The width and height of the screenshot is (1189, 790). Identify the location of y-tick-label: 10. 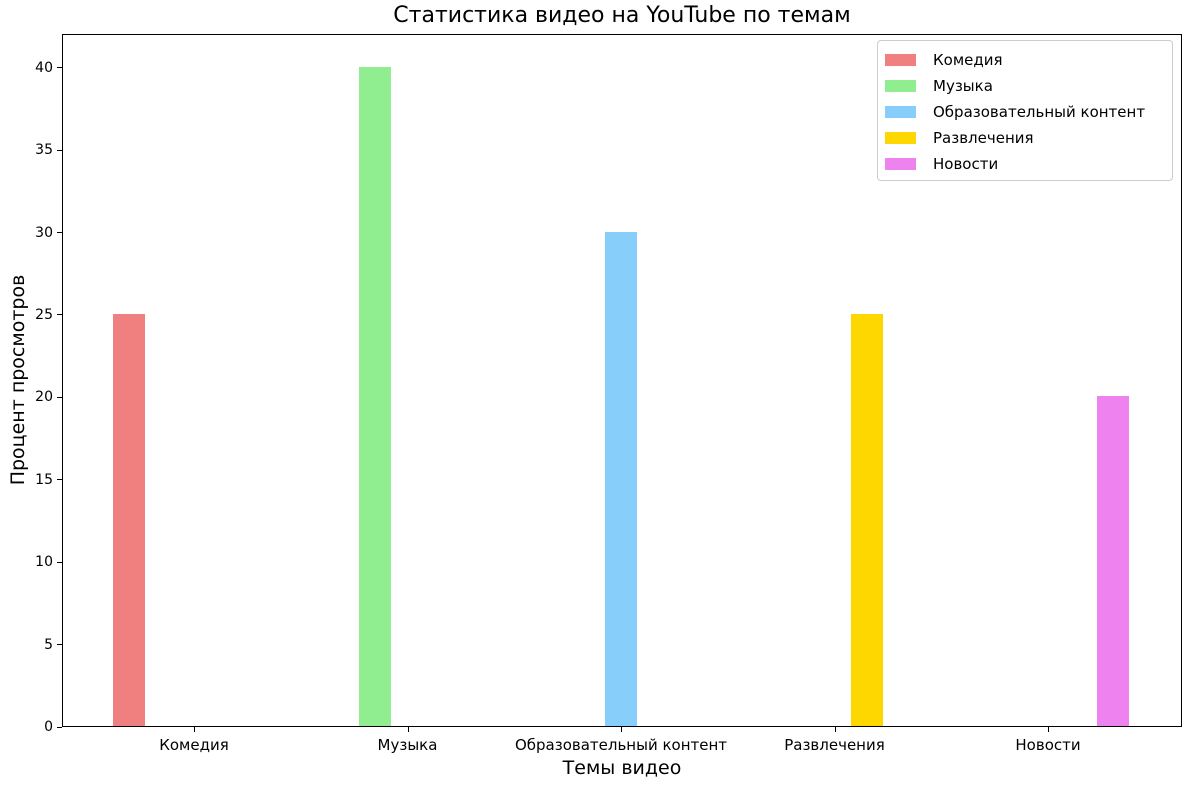
(44, 562).